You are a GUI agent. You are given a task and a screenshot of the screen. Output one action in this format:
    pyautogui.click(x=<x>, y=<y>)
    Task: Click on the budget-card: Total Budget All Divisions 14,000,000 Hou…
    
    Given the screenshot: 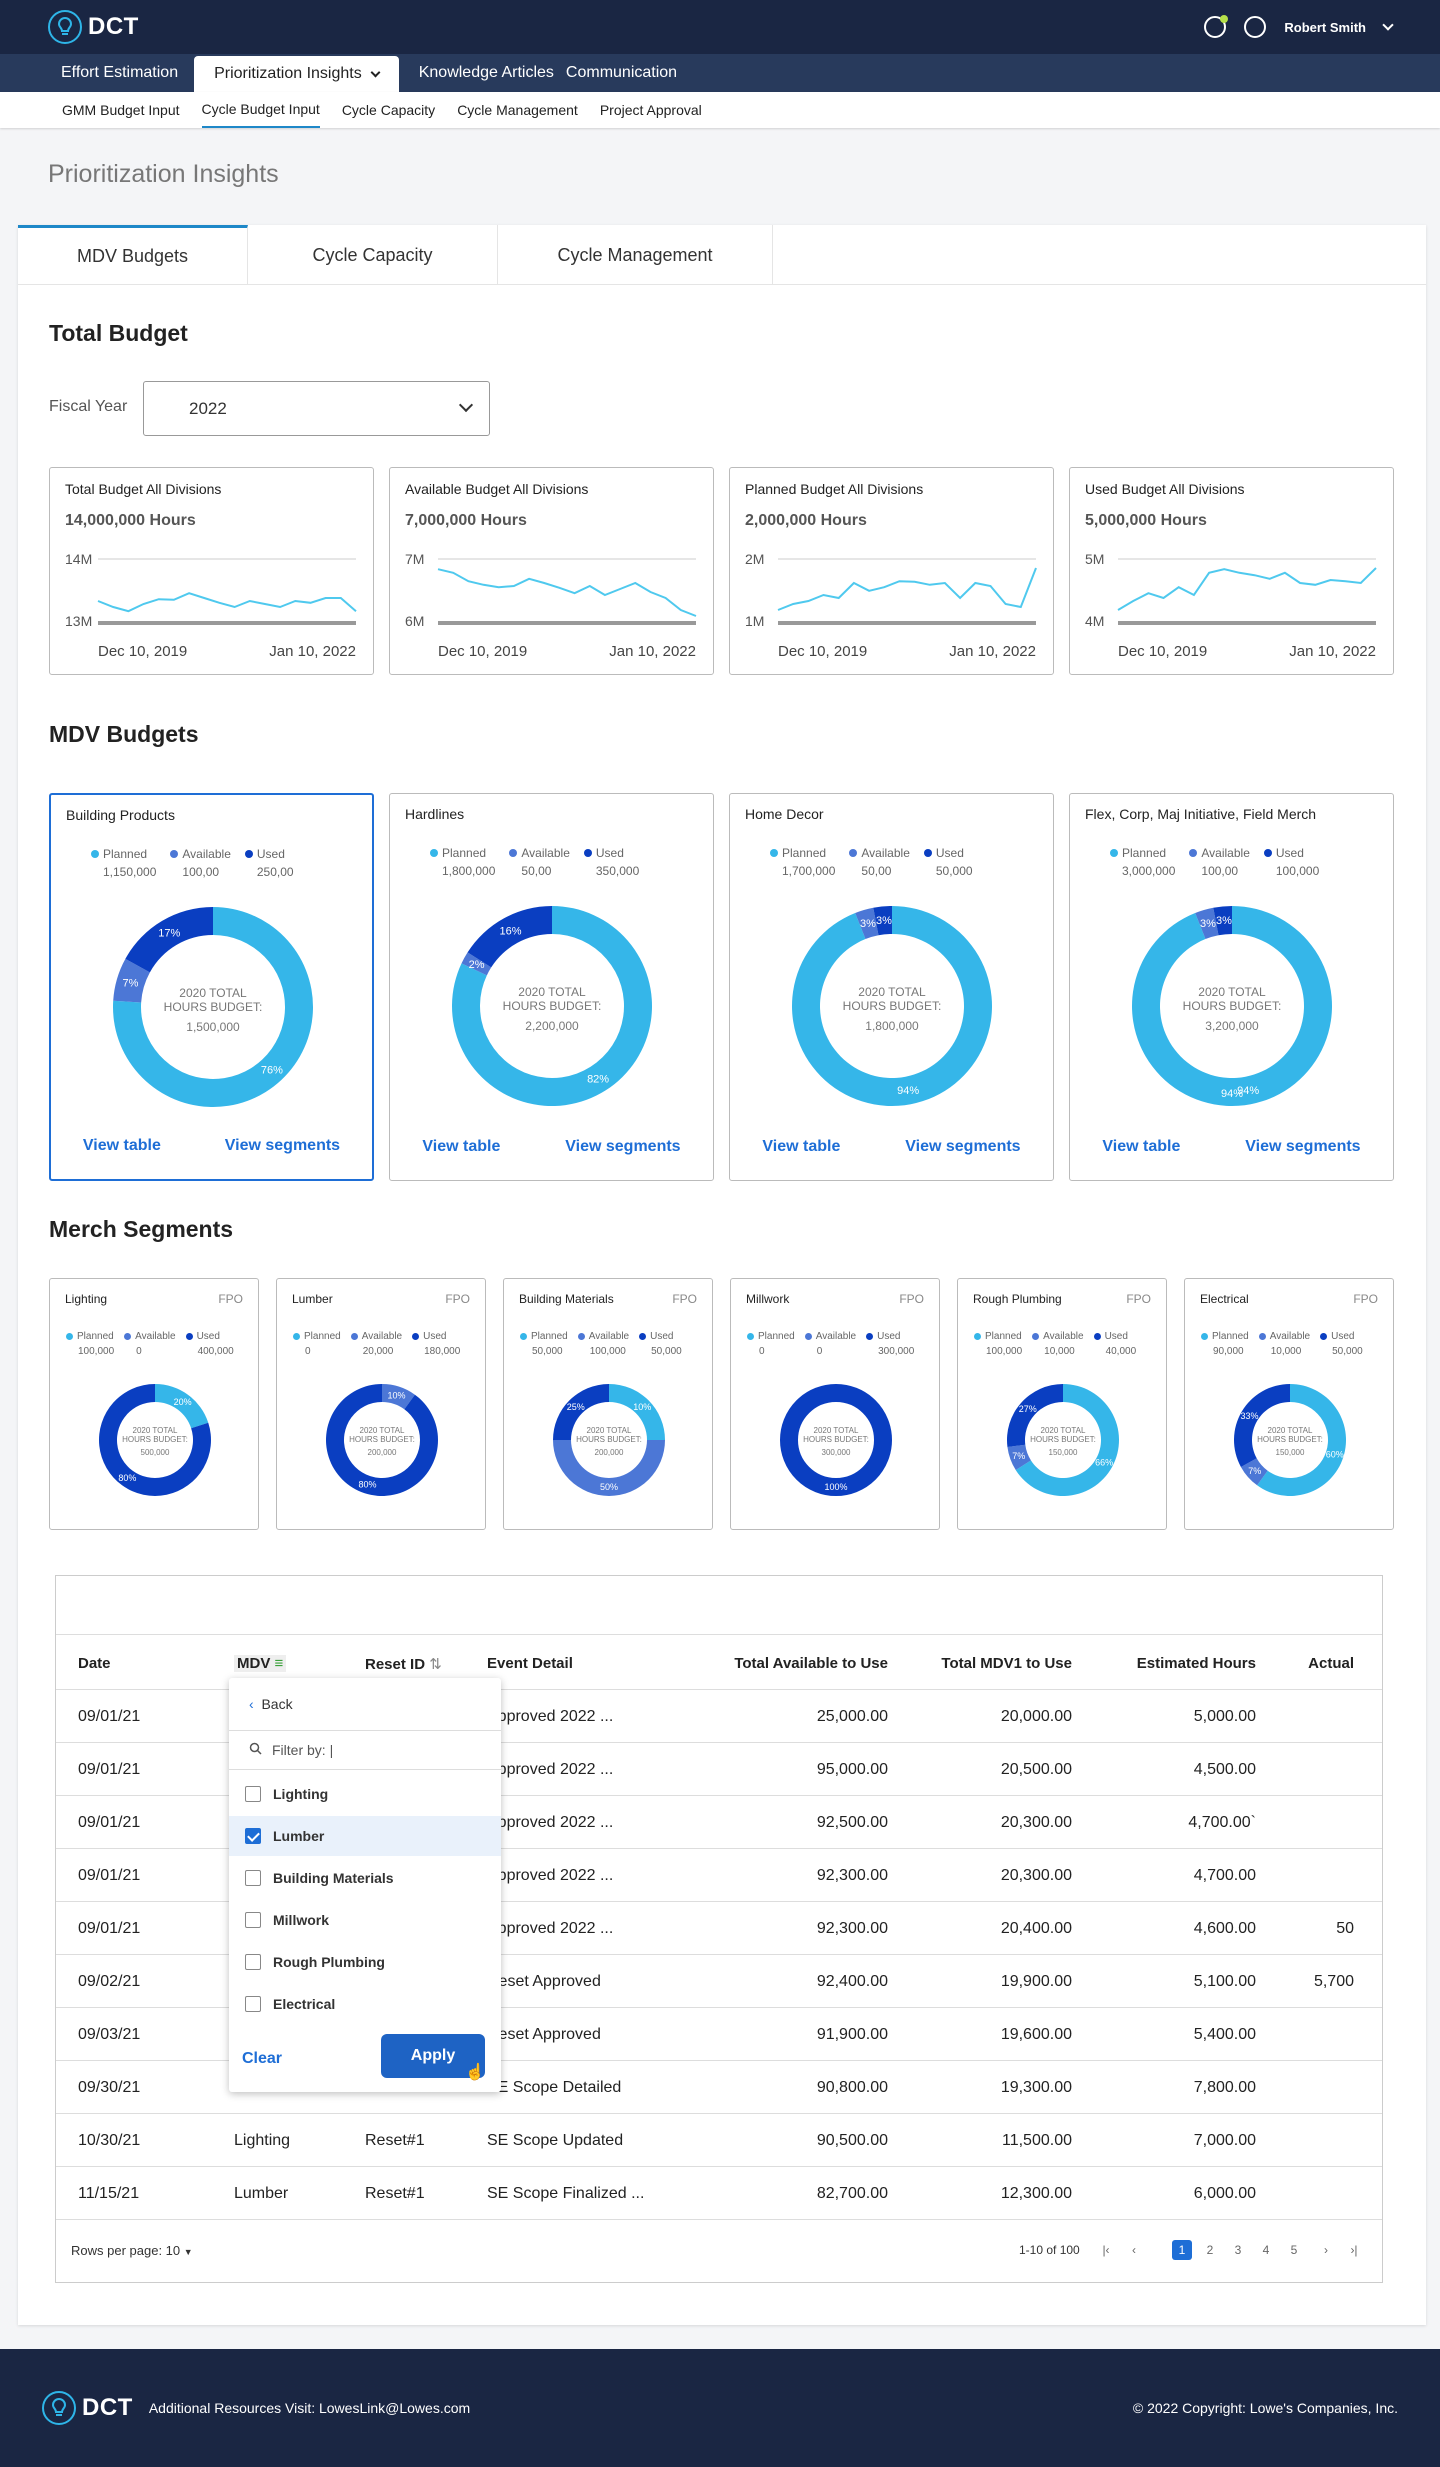 What is the action you would take?
    pyautogui.click(x=211, y=571)
    